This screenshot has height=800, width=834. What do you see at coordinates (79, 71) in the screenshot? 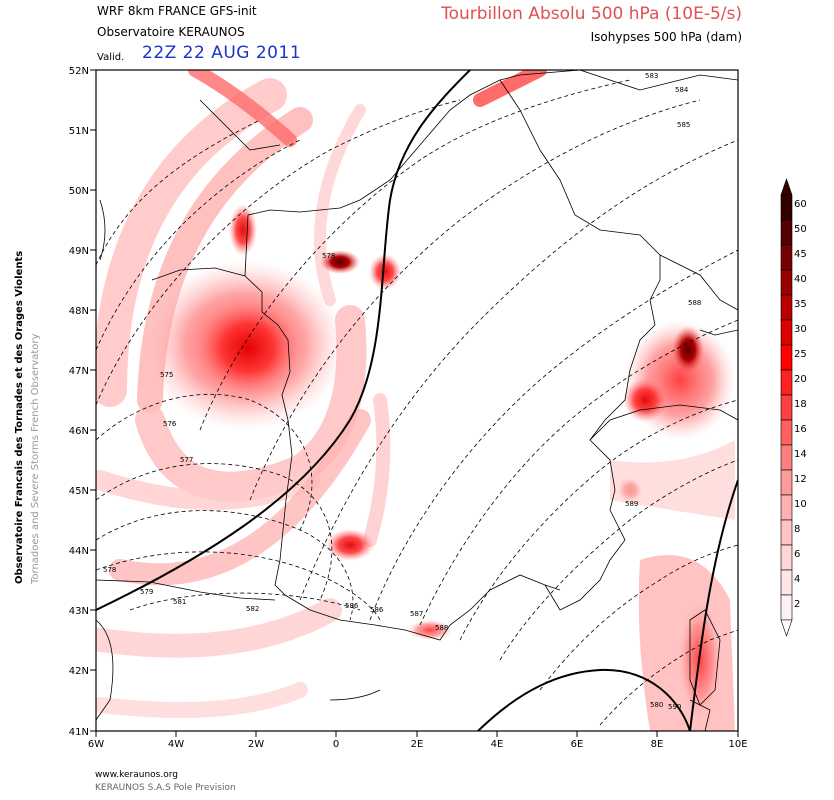
I see `lat-tick-label: 52N` at bounding box center [79, 71].